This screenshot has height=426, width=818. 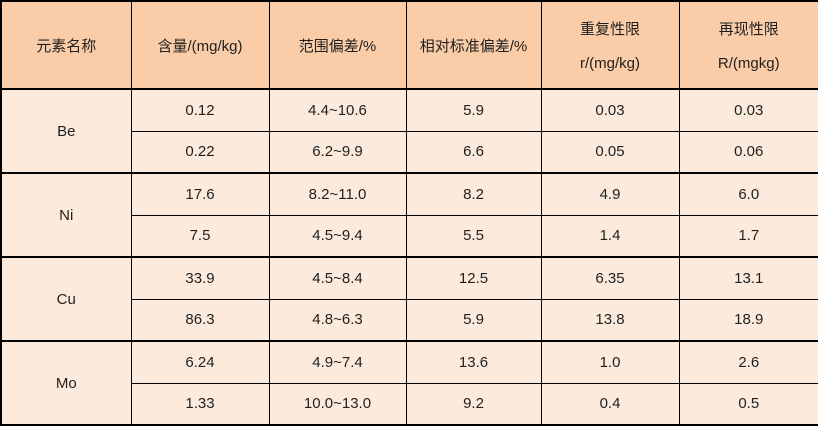 What do you see at coordinates (337, 194) in the screenshot?
I see `range-deviation-cell: 8.2~11.0` at bounding box center [337, 194].